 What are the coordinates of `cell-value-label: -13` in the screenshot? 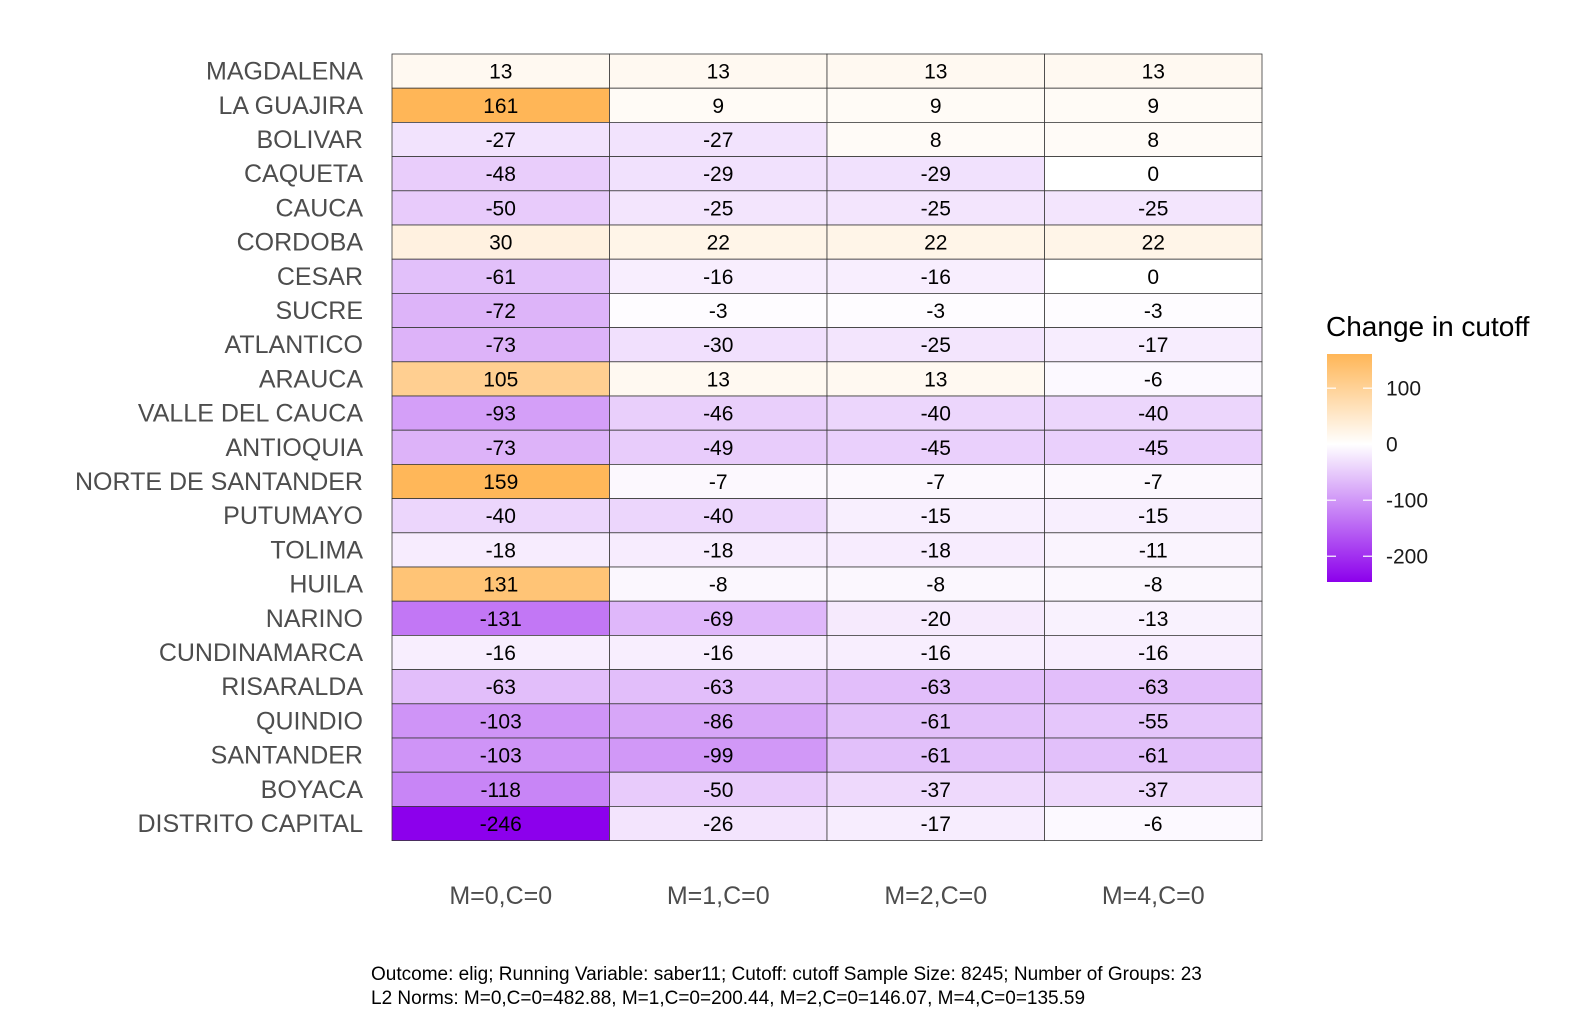 It's located at (1153, 619).